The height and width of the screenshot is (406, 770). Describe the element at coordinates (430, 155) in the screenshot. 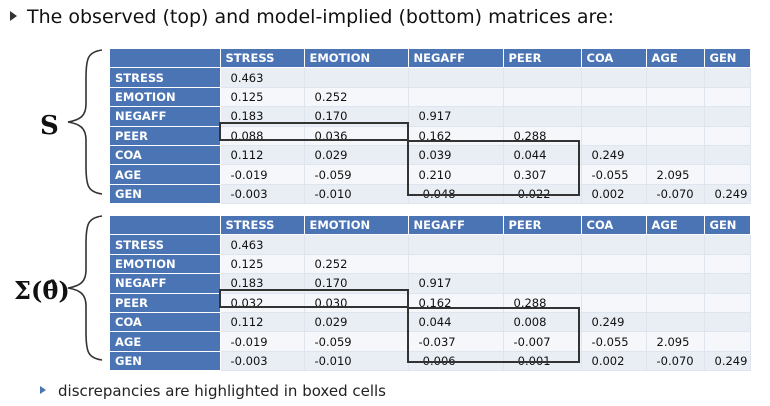

I see `matrix-row: COA 0.112 0.029 0.039 0.044 0.249` at that location.